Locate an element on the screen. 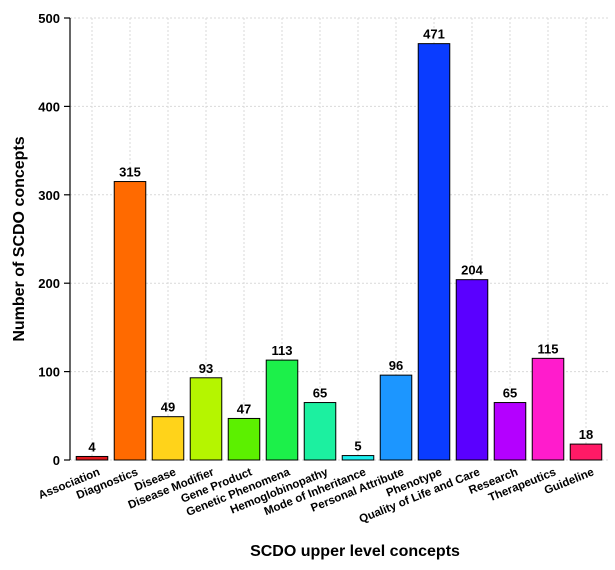  bar-value-label: 115 is located at coordinates (548, 348).